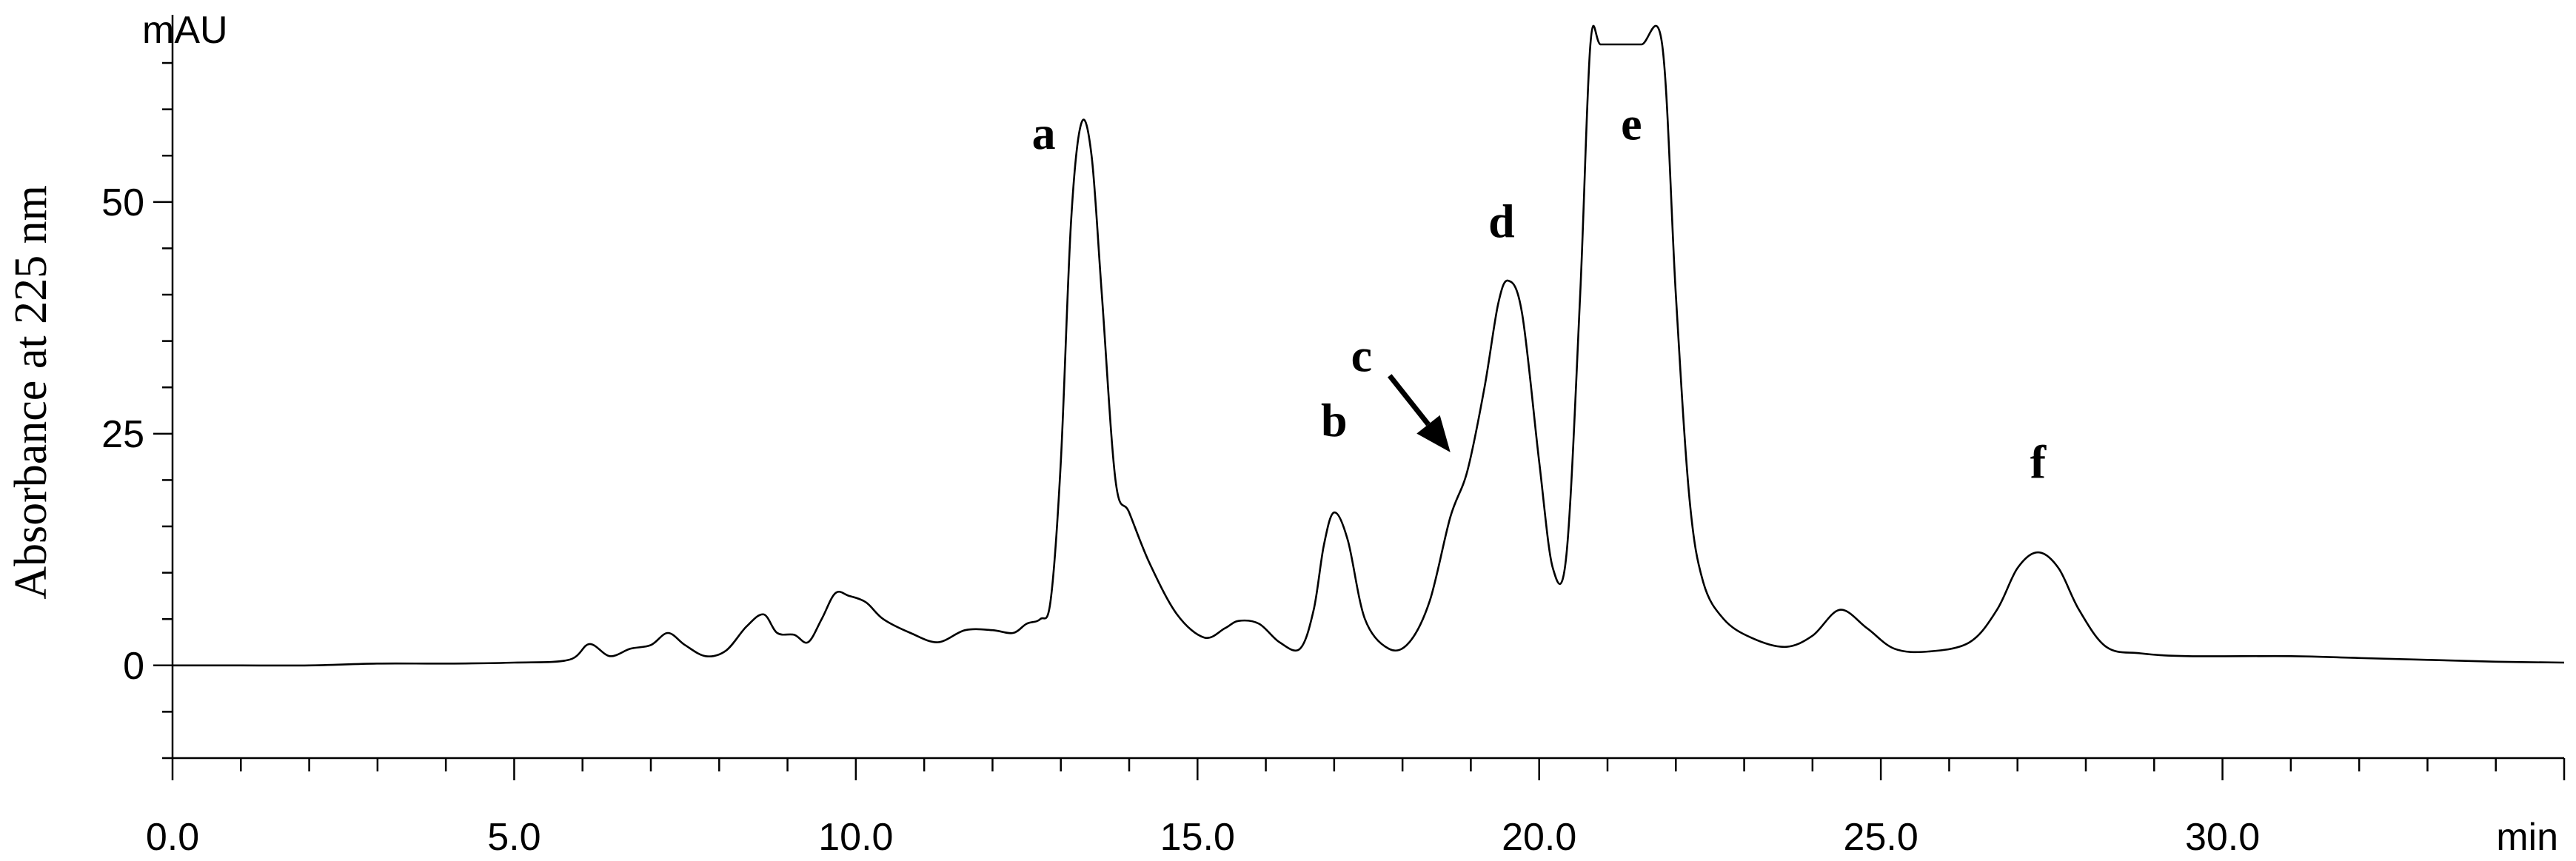 Image resolution: width=2576 pixels, height=861 pixels. I want to click on y-tick-label: 50, so click(122, 202).